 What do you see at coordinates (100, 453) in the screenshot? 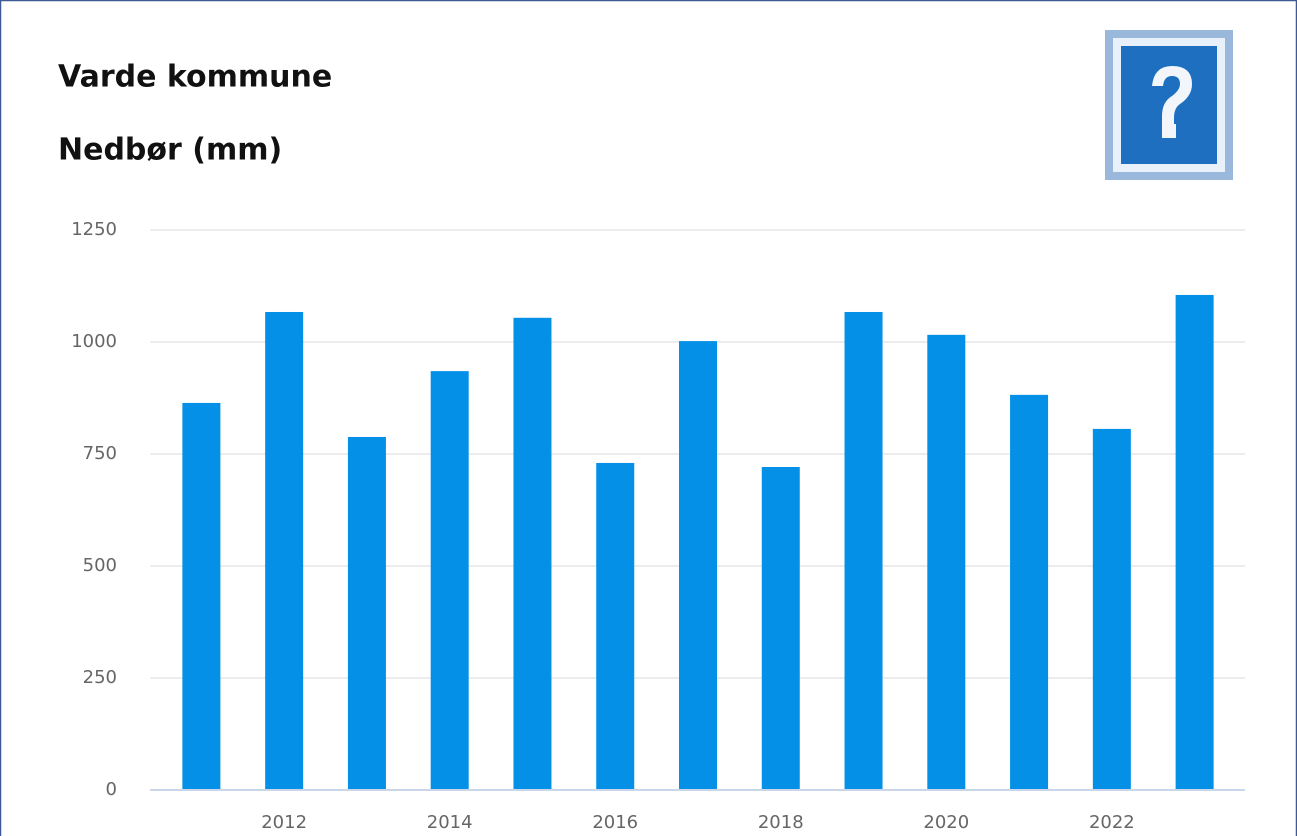
I see `y-tick-label: 750` at bounding box center [100, 453].